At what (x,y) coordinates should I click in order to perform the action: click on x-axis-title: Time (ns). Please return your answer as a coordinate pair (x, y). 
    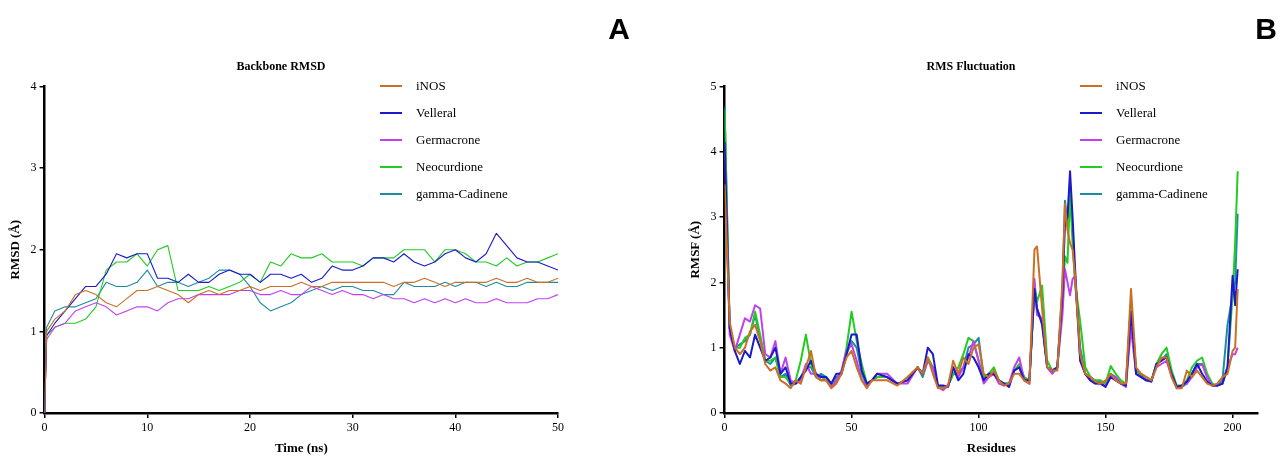
    Looking at the image, I should click on (301, 447).